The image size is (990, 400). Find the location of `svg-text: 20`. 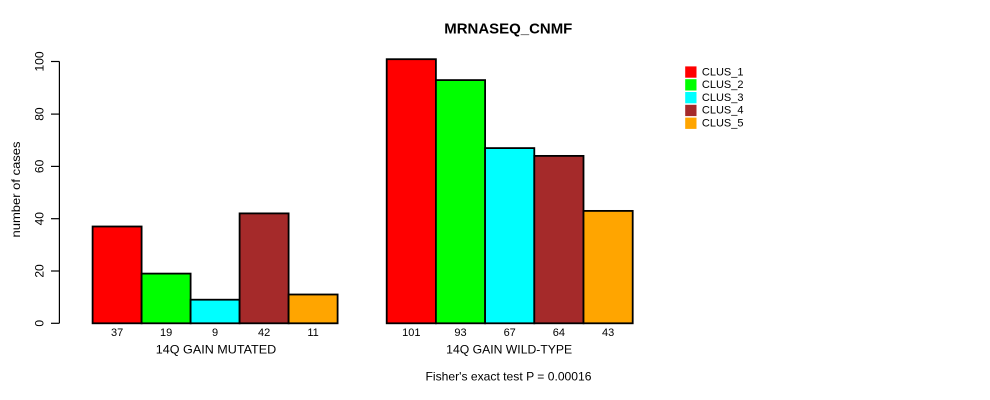

svg-text: 20 is located at coordinates (40, 271).